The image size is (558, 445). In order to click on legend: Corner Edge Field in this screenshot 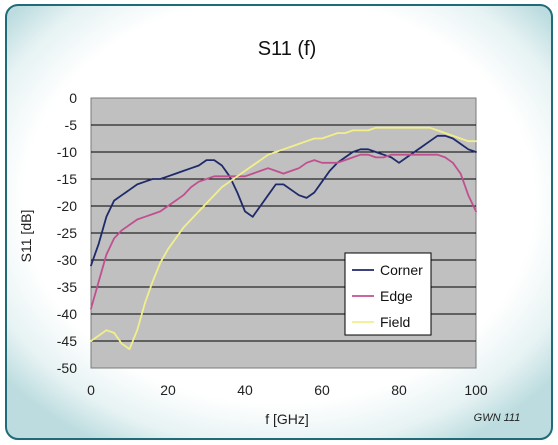, I will do `click(388, 294)`.